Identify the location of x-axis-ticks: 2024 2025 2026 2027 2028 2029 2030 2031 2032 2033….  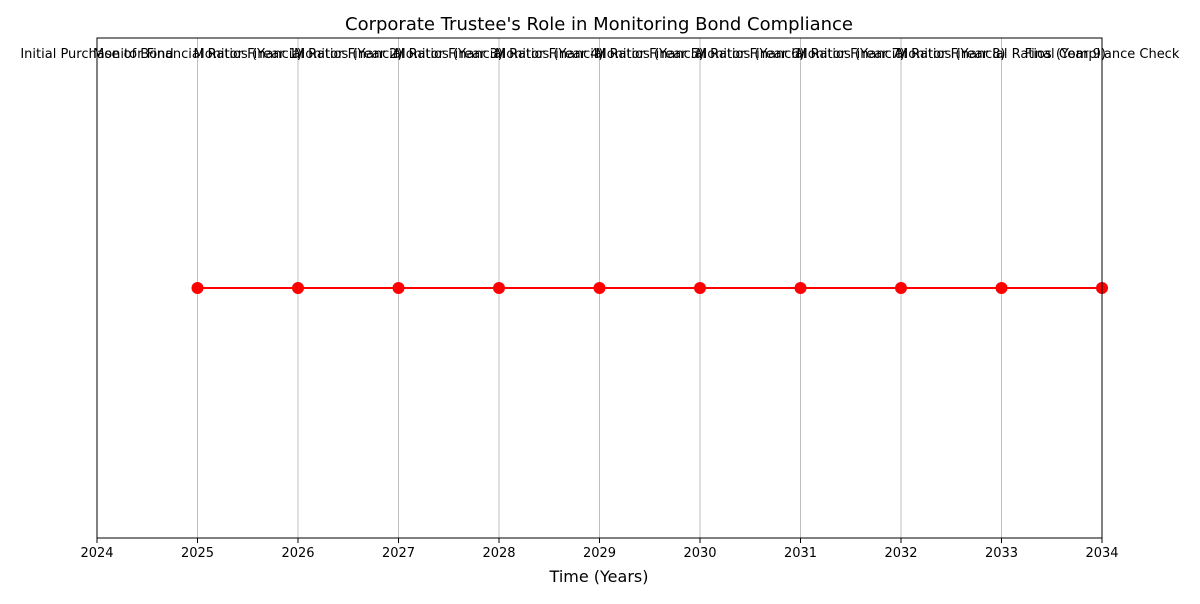
(599, 549).